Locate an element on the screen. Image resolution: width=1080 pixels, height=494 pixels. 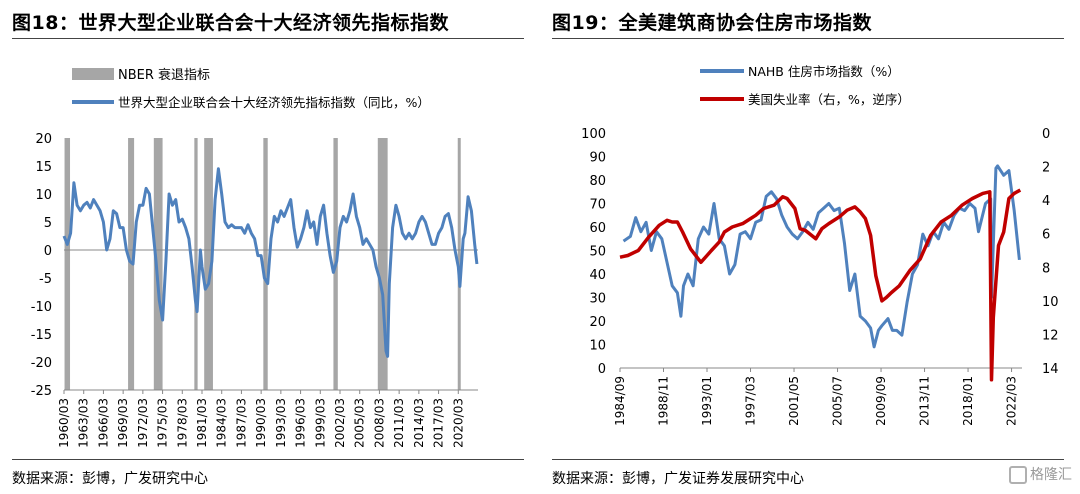
x-tick-label: 2002/03 is located at coordinates (340, 423).